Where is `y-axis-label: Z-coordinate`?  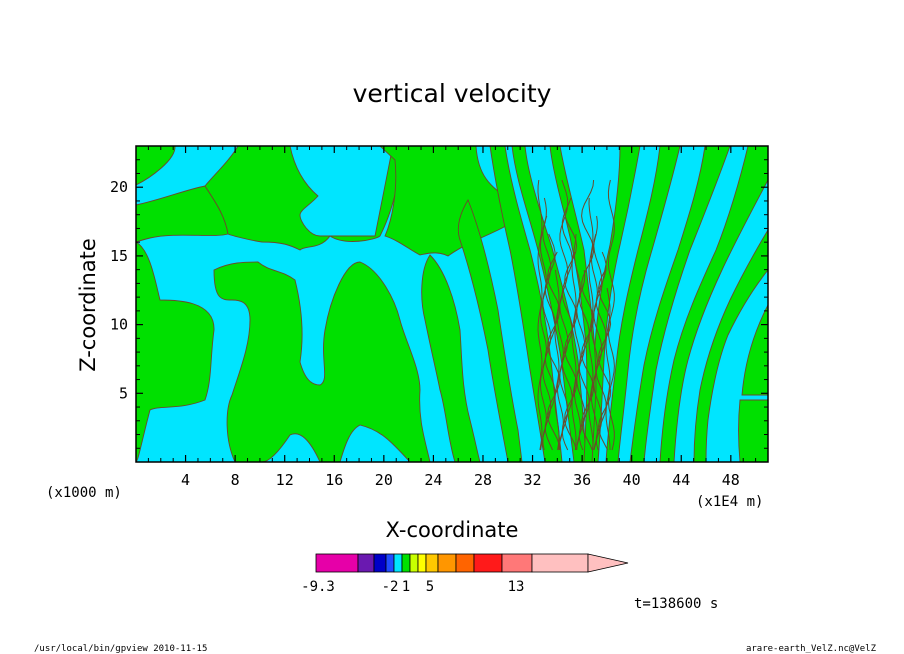 y-axis-label: Z-coordinate is located at coordinates (88, 305).